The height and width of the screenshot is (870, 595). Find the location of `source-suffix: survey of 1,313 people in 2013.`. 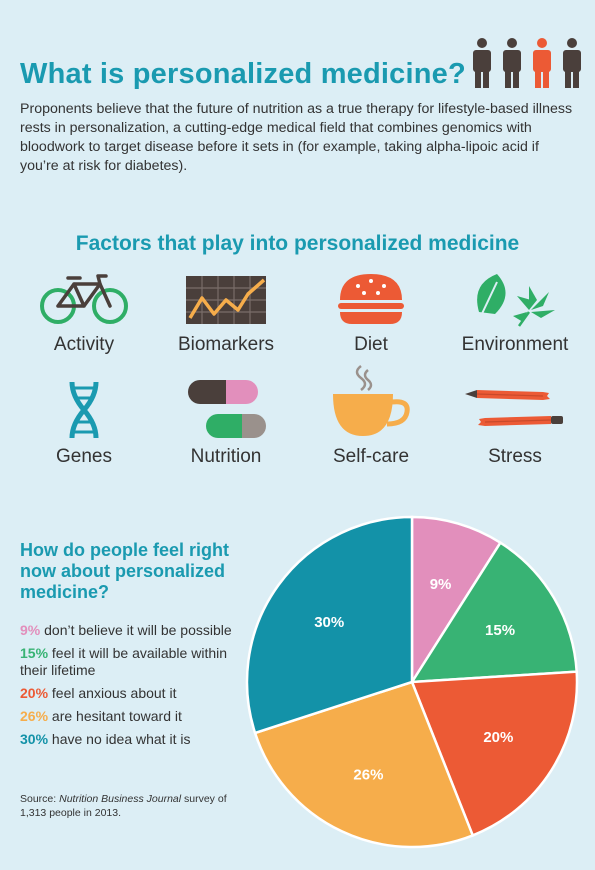

source-suffix: survey of 1,313 people in 2013. is located at coordinates (123, 806).